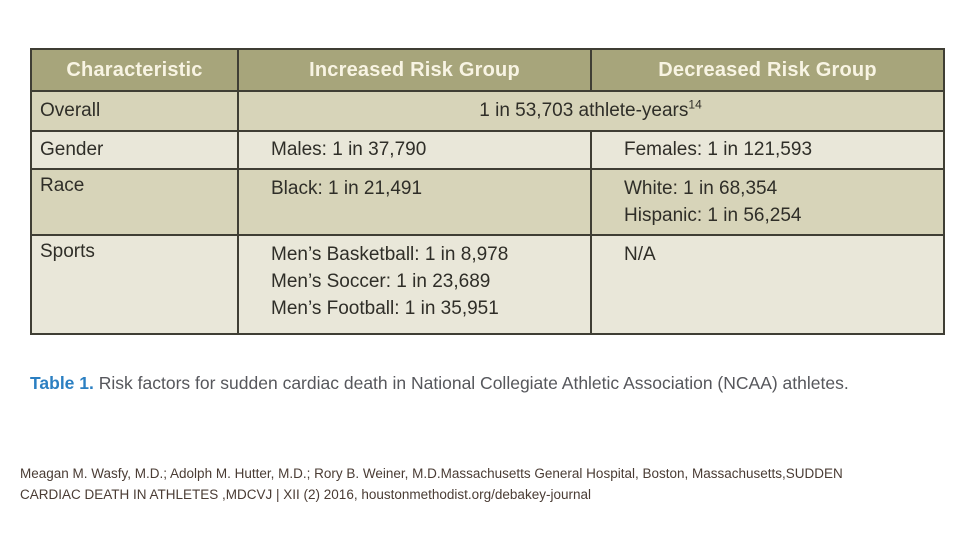 This screenshot has width=960, height=540. Describe the element at coordinates (347, 188) in the screenshot. I see `race-increased-line: Black: 1 in 21,491` at that location.